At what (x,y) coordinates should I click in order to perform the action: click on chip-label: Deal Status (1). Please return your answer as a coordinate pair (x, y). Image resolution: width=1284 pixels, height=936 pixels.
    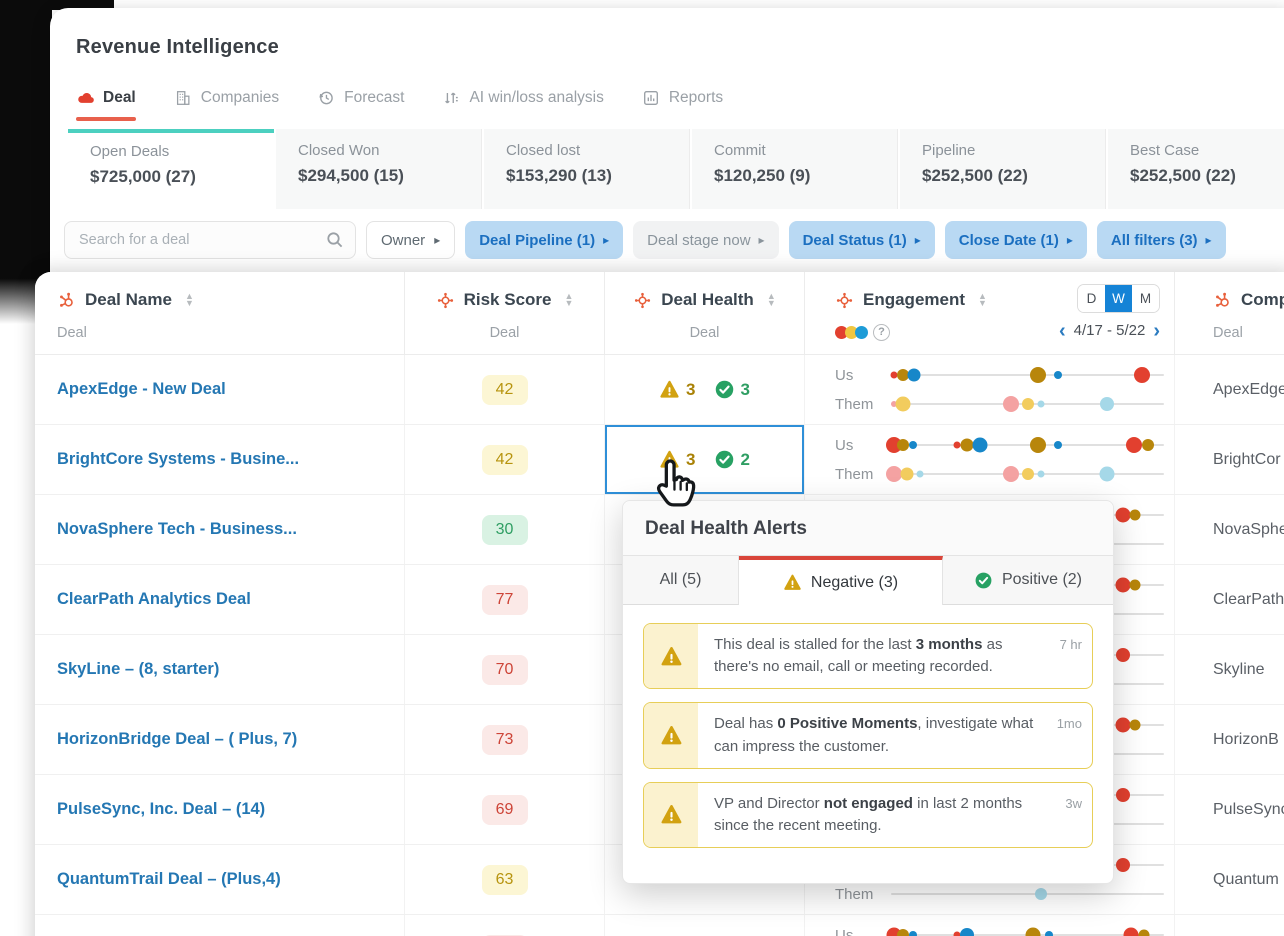
    Looking at the image, I should click on (854, 240).